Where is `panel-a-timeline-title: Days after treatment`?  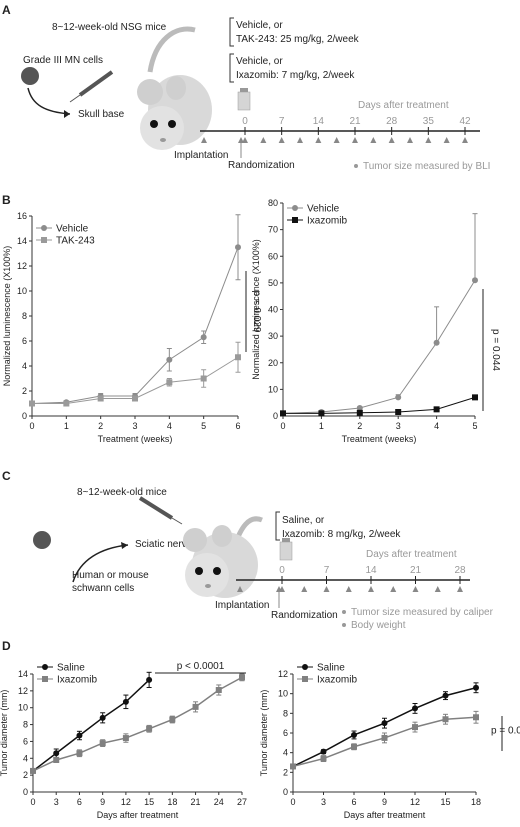 panel-a-timeline-title: Days after treatment is located at coordinates (403, 105).